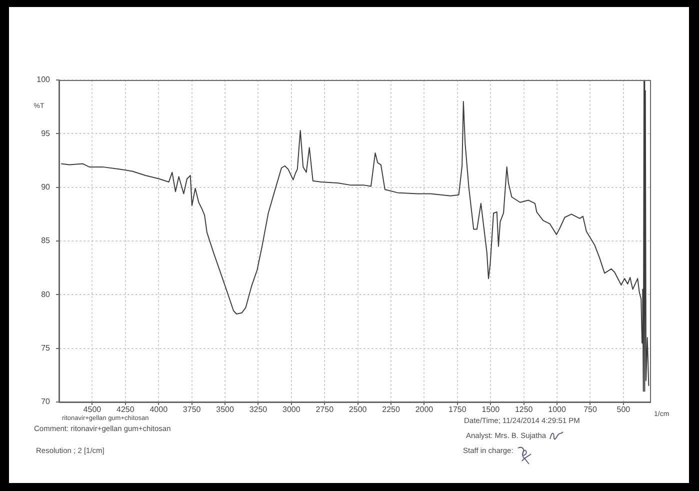 The height and width of the screenshot is (491, 699). I want to click on y-tick-label: 90, so click(46, 187).